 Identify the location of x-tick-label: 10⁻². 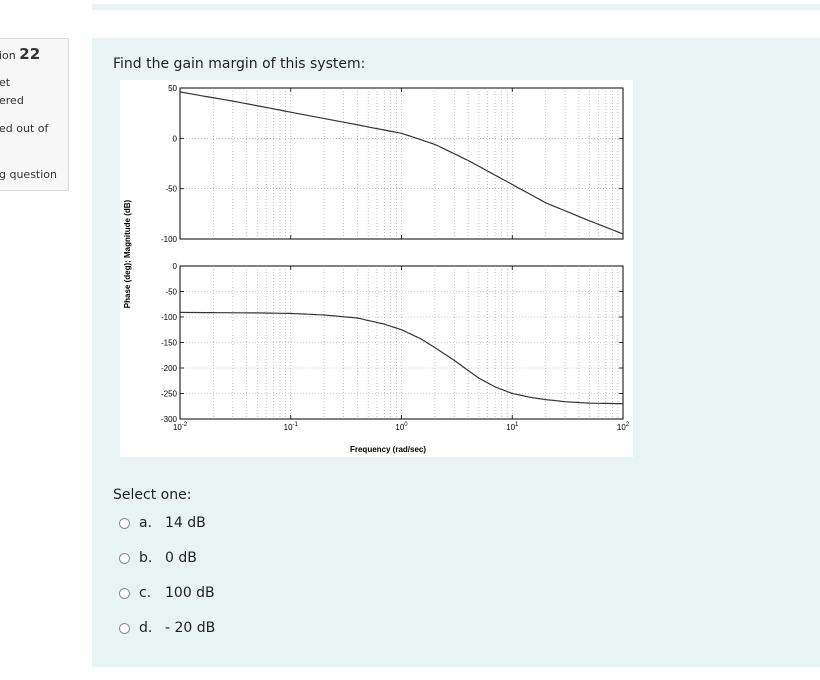
(180, 427).